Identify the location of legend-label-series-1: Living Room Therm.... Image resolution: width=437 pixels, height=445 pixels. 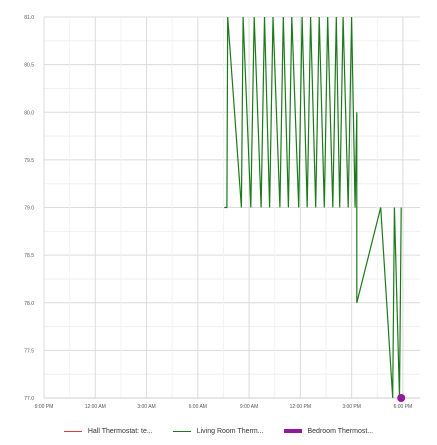
(230, 431).